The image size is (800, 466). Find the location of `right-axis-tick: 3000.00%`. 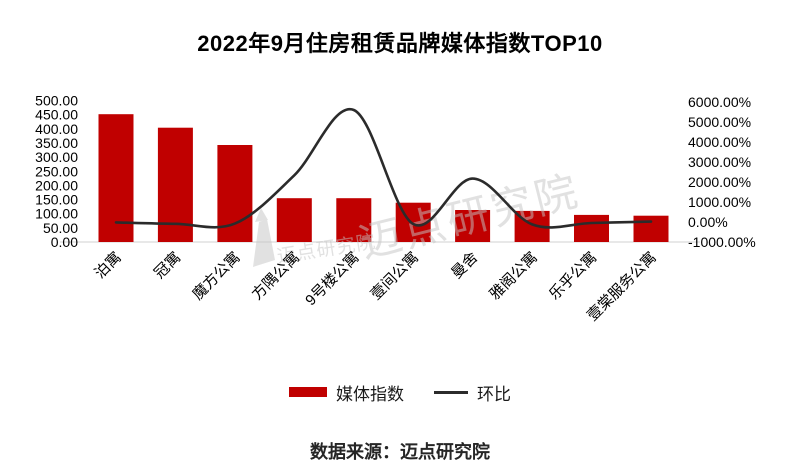

right-axis-tick: 3000.00% is located at coordinates (719, 162).